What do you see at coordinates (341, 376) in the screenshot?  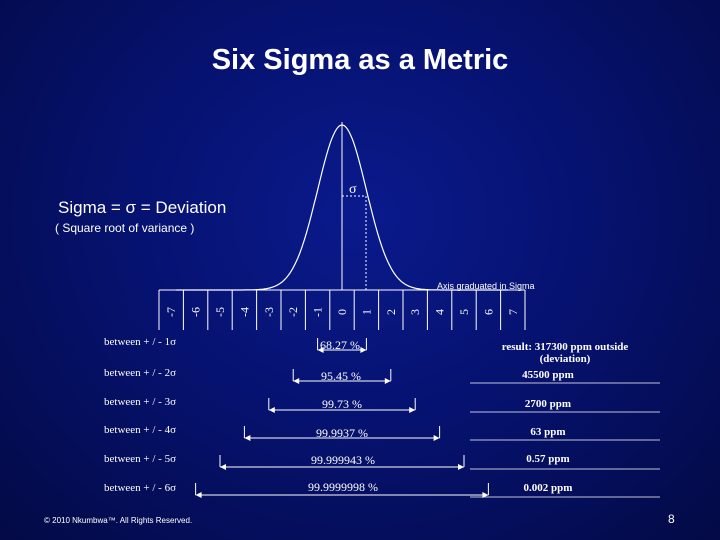 I see `percent-2: 95.45 %` at bounding box center [341, 376].